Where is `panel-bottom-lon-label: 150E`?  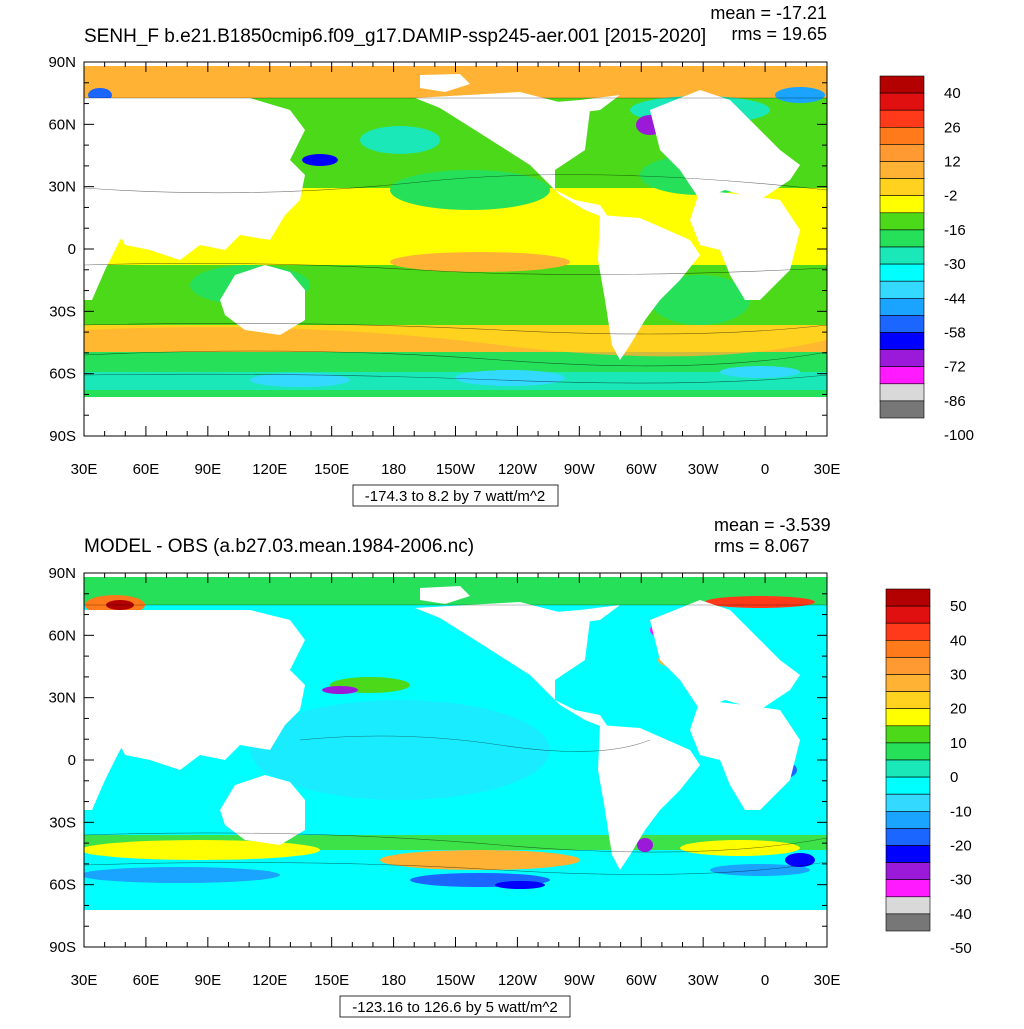 panel-bottom-lon-label: 150E is located at coordinates (331, 980).